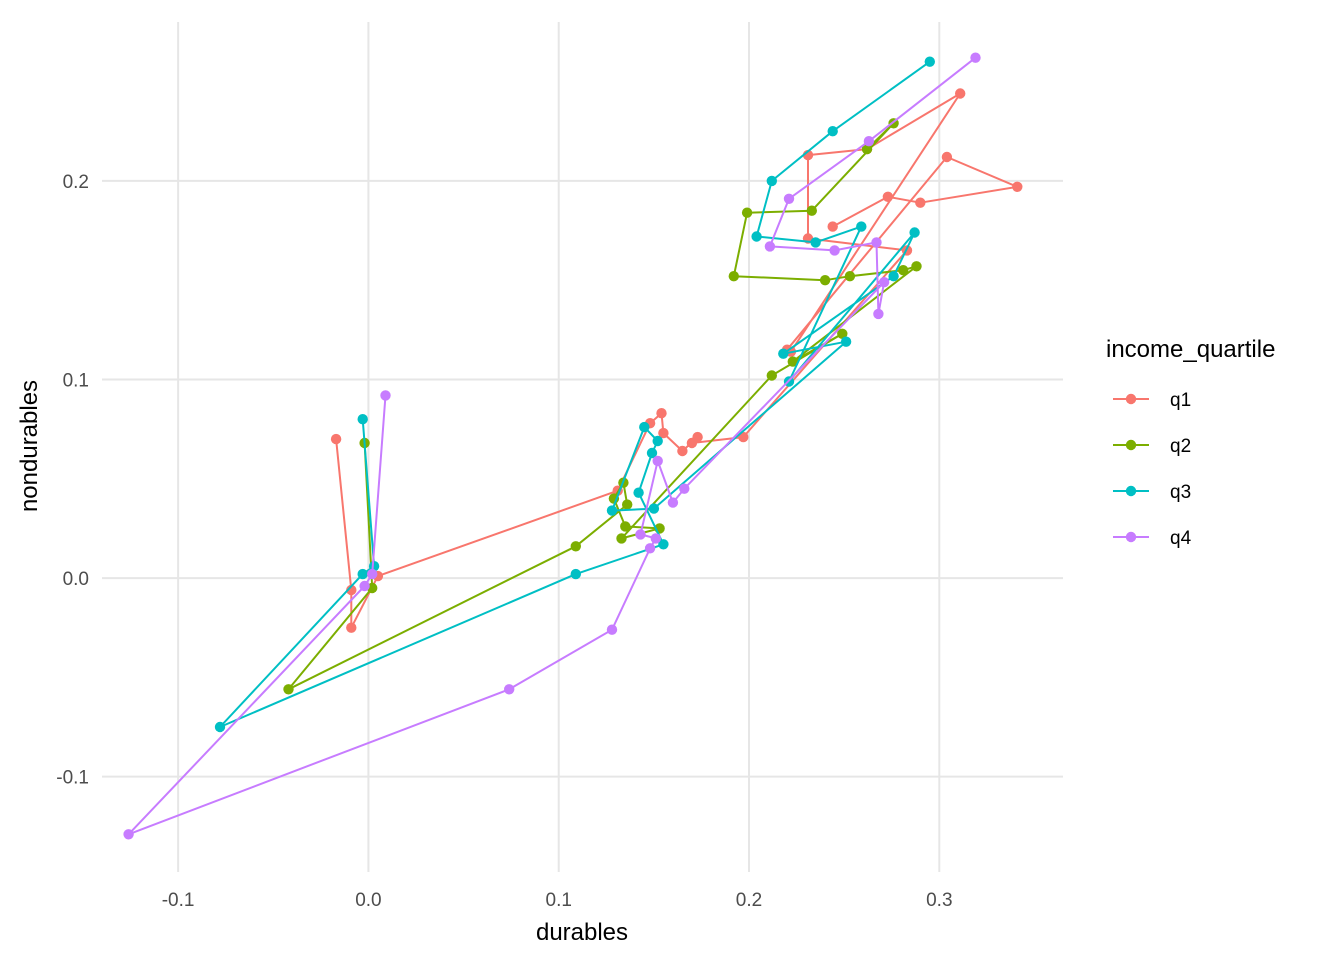  Describe the element at coordinates (1152, 492) in the screenshot. I see `legend-item-q3: q3` at that location.